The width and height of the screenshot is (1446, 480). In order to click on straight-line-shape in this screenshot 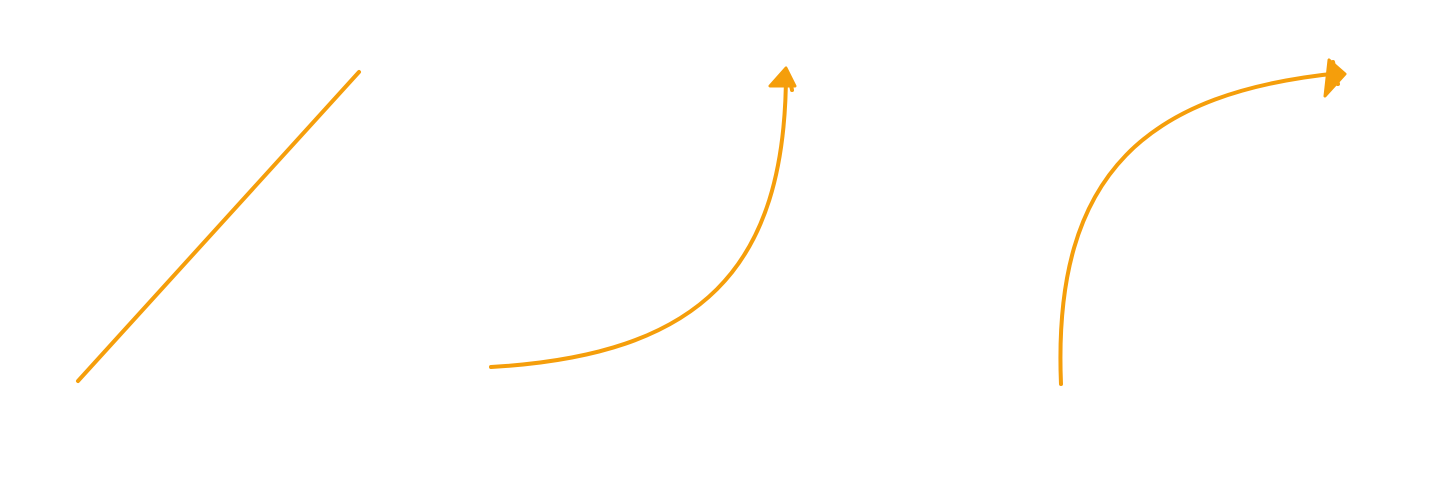, I will do `click(218, 226)`.